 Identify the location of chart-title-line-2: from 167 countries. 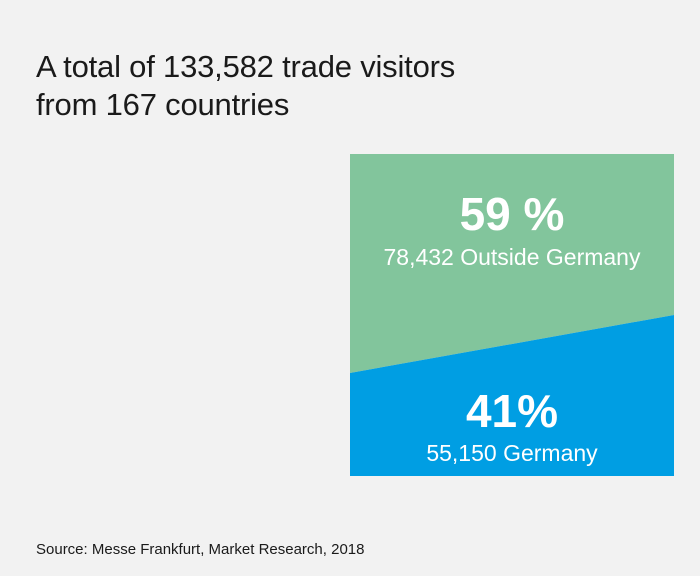
(163, 104).